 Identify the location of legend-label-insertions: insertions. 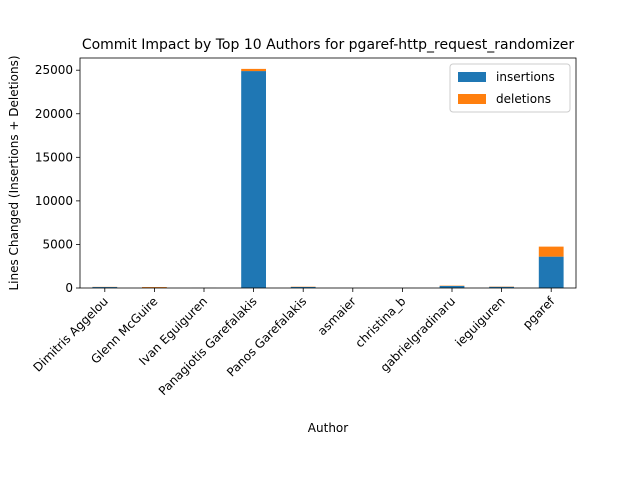
(525, 77).